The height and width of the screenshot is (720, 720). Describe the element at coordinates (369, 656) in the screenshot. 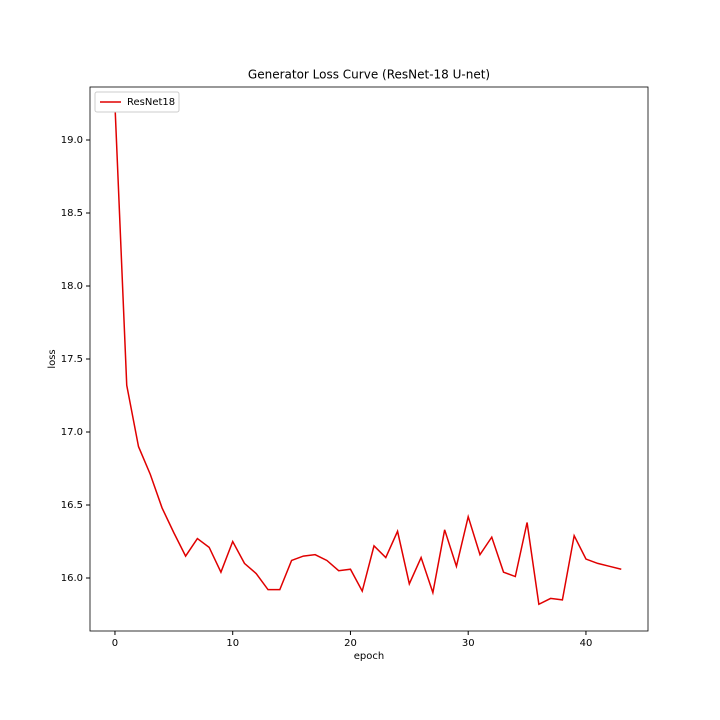

I see `x-axis-label: epoch` at that location.